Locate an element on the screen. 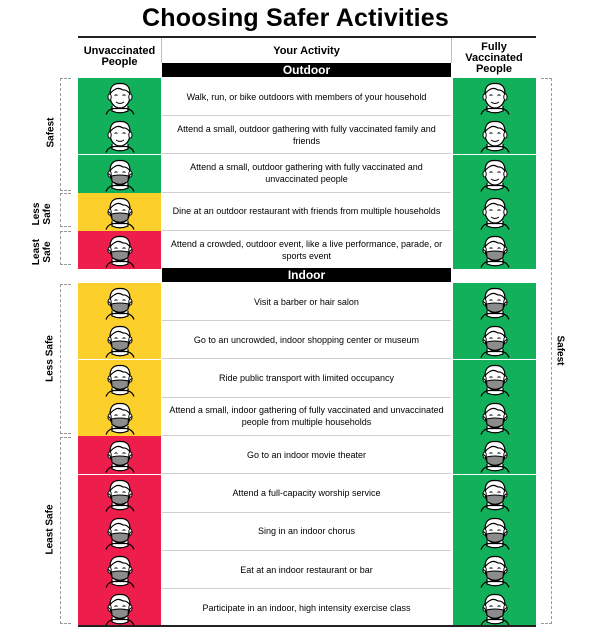 Image resolution: width=591 pixels, height=631 pixels. header-top-rule is located at coordinates (307, 37).